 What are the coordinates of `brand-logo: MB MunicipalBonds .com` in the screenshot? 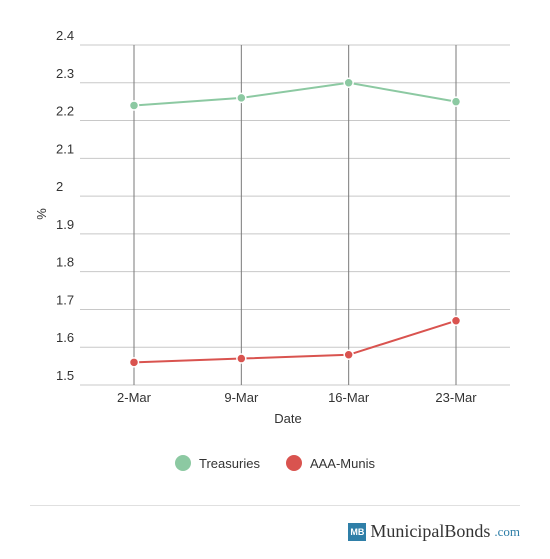 It's located at (434, 531).